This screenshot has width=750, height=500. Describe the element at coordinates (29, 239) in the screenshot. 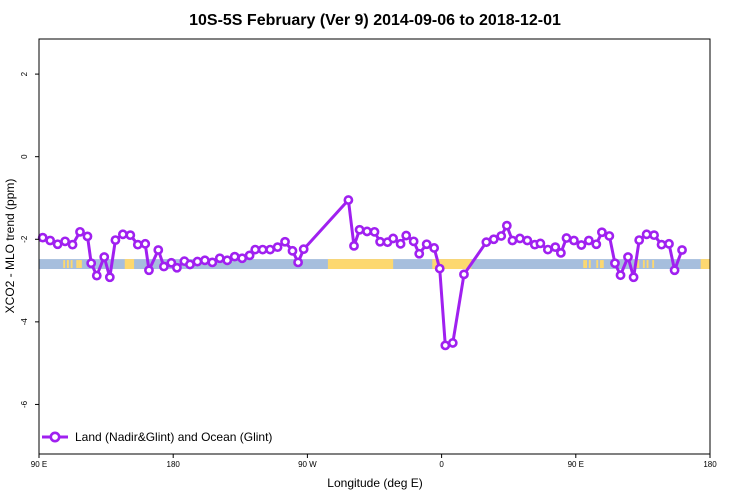

I see `y-axis: 2 0 -2 -4 -6` at that location.